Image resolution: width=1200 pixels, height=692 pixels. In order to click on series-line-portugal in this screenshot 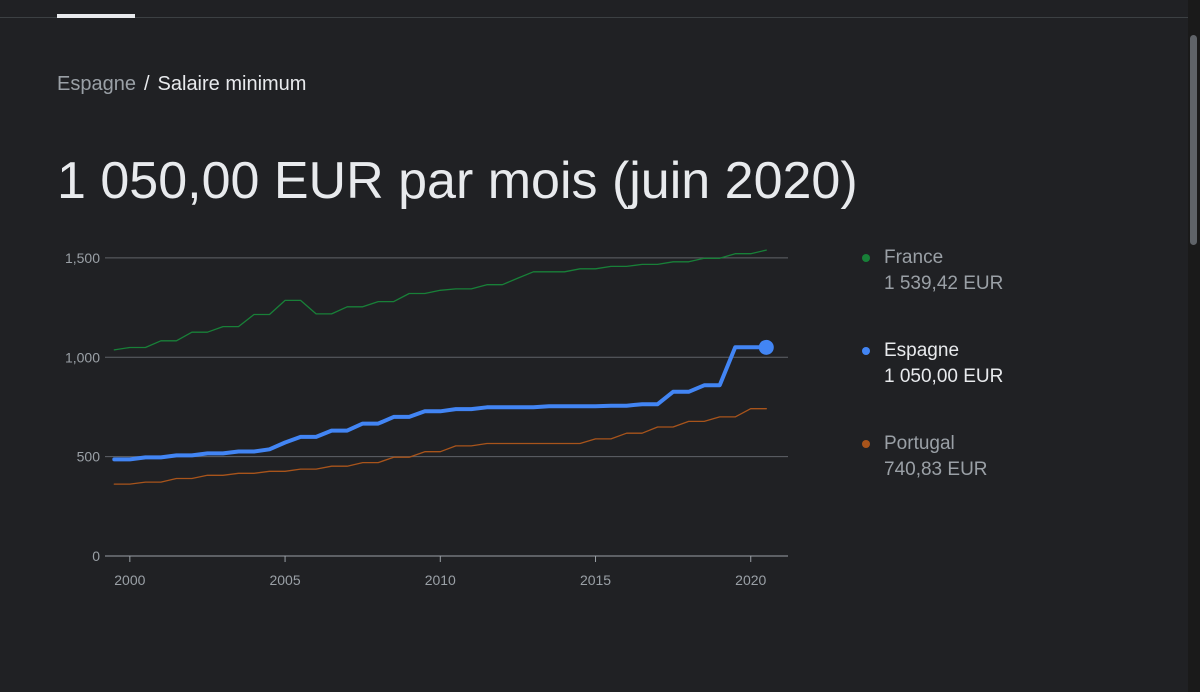, I will do `click(440, 446)`.